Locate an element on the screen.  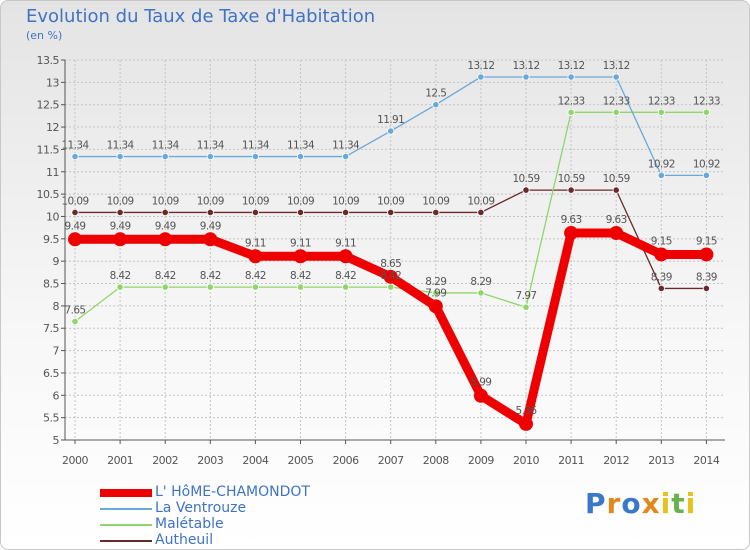
y-tick-label: 12.5 is located at coordinates (48, 105).